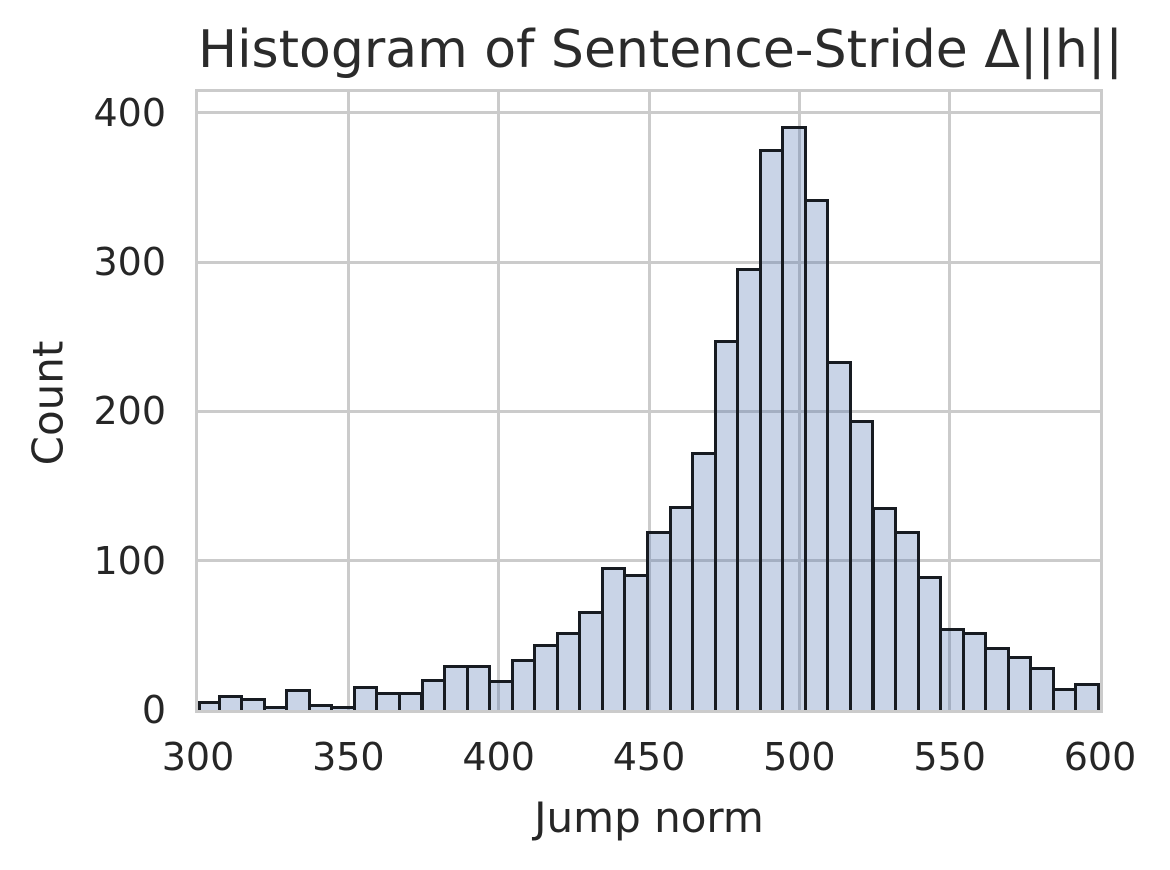 The width and height of the screenshot is (1170, 870). I want to click on chart-title: Histogram of Sentence-Stride Δ||h||, so click(660, 50).